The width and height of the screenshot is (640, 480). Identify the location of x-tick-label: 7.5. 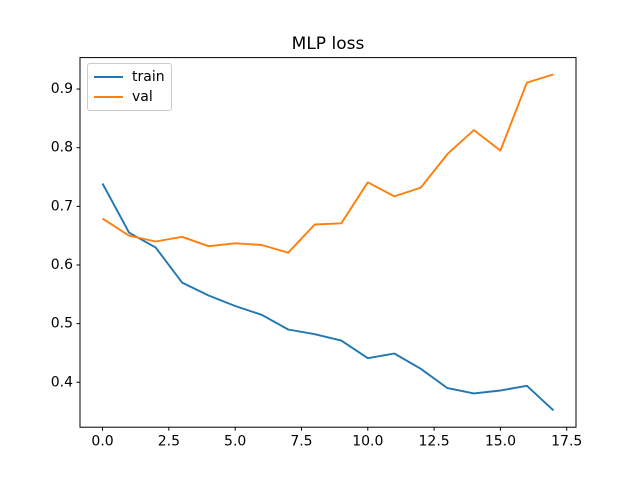
(301, 441).